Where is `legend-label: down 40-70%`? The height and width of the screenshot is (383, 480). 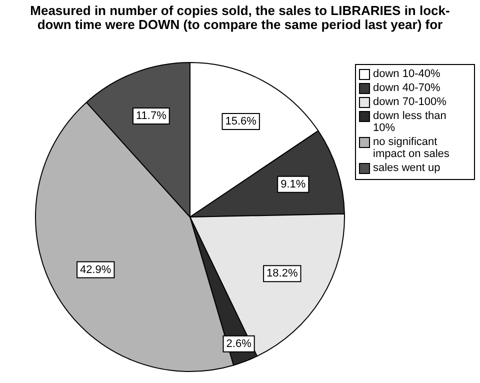 legend-label: down 40-70% is located at coordinates (406, 88).